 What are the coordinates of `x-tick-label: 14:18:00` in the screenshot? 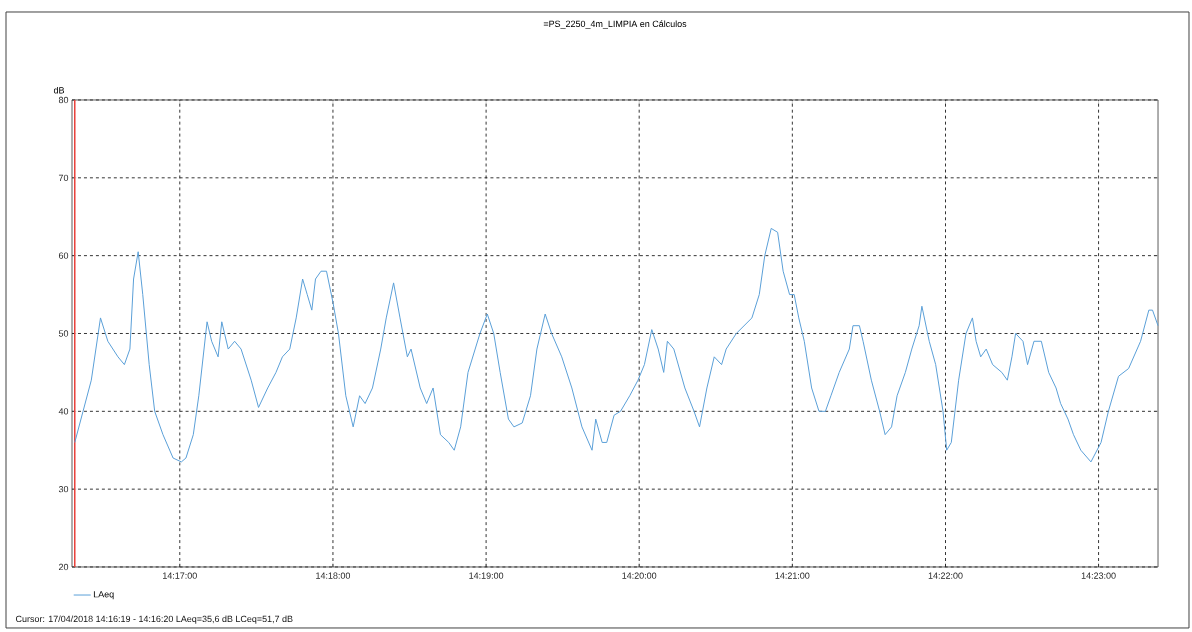 It's located at (333, 575).